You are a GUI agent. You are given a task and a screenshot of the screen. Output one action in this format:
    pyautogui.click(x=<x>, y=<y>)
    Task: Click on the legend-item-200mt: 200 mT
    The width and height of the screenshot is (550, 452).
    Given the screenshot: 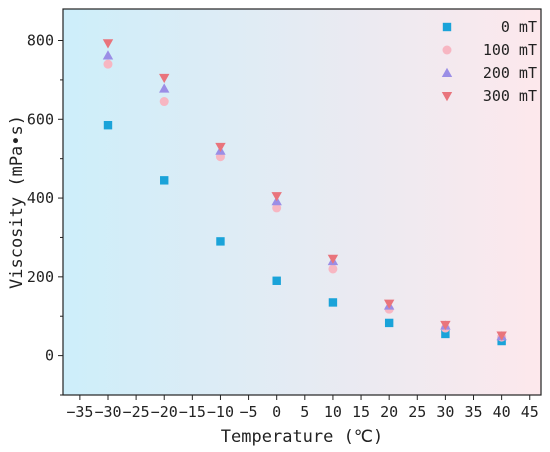 What is the action you would take?
    pyautogui.click(x=489, y=73)
    